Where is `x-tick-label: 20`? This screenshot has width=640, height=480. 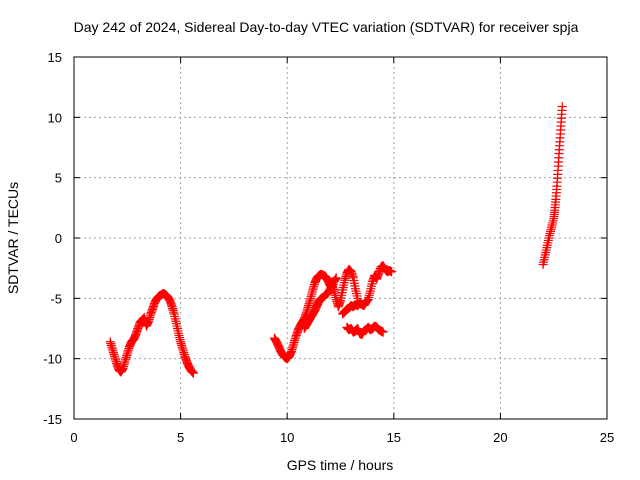
x-tick-label: 20 is located at coordinates (500, 437).